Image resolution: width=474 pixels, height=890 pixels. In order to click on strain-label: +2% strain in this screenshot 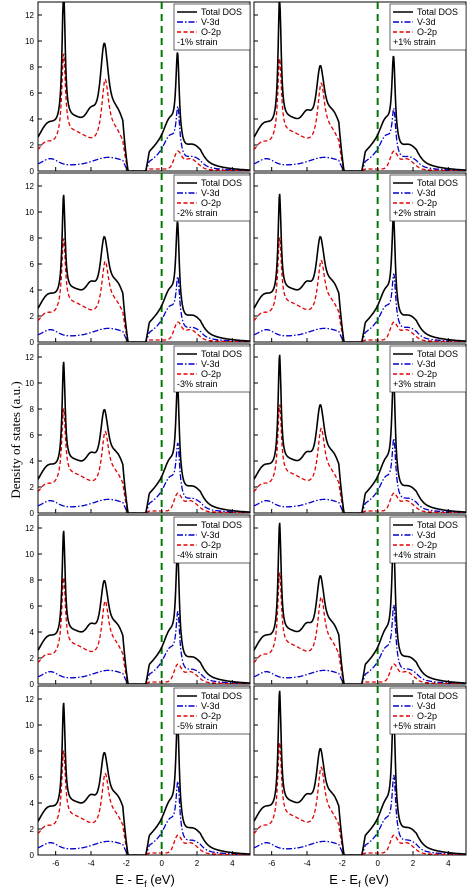, I will do `click(414, 213)`.